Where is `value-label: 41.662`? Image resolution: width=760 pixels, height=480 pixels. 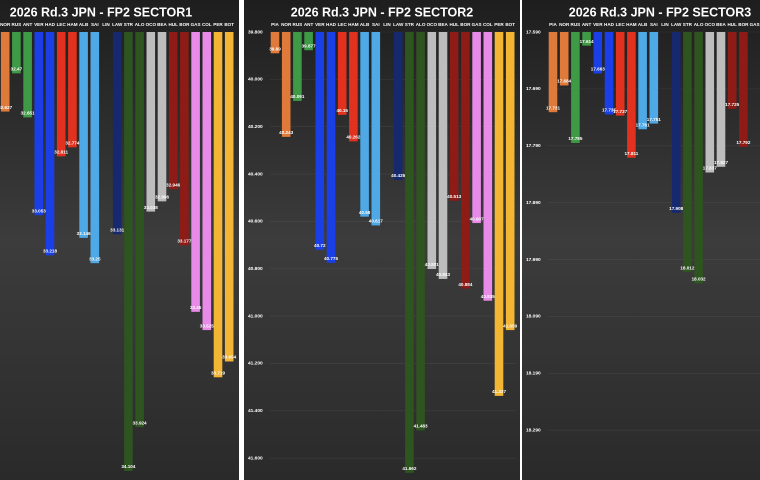
value-label: 41.662 is located at coordinates (409, 468).